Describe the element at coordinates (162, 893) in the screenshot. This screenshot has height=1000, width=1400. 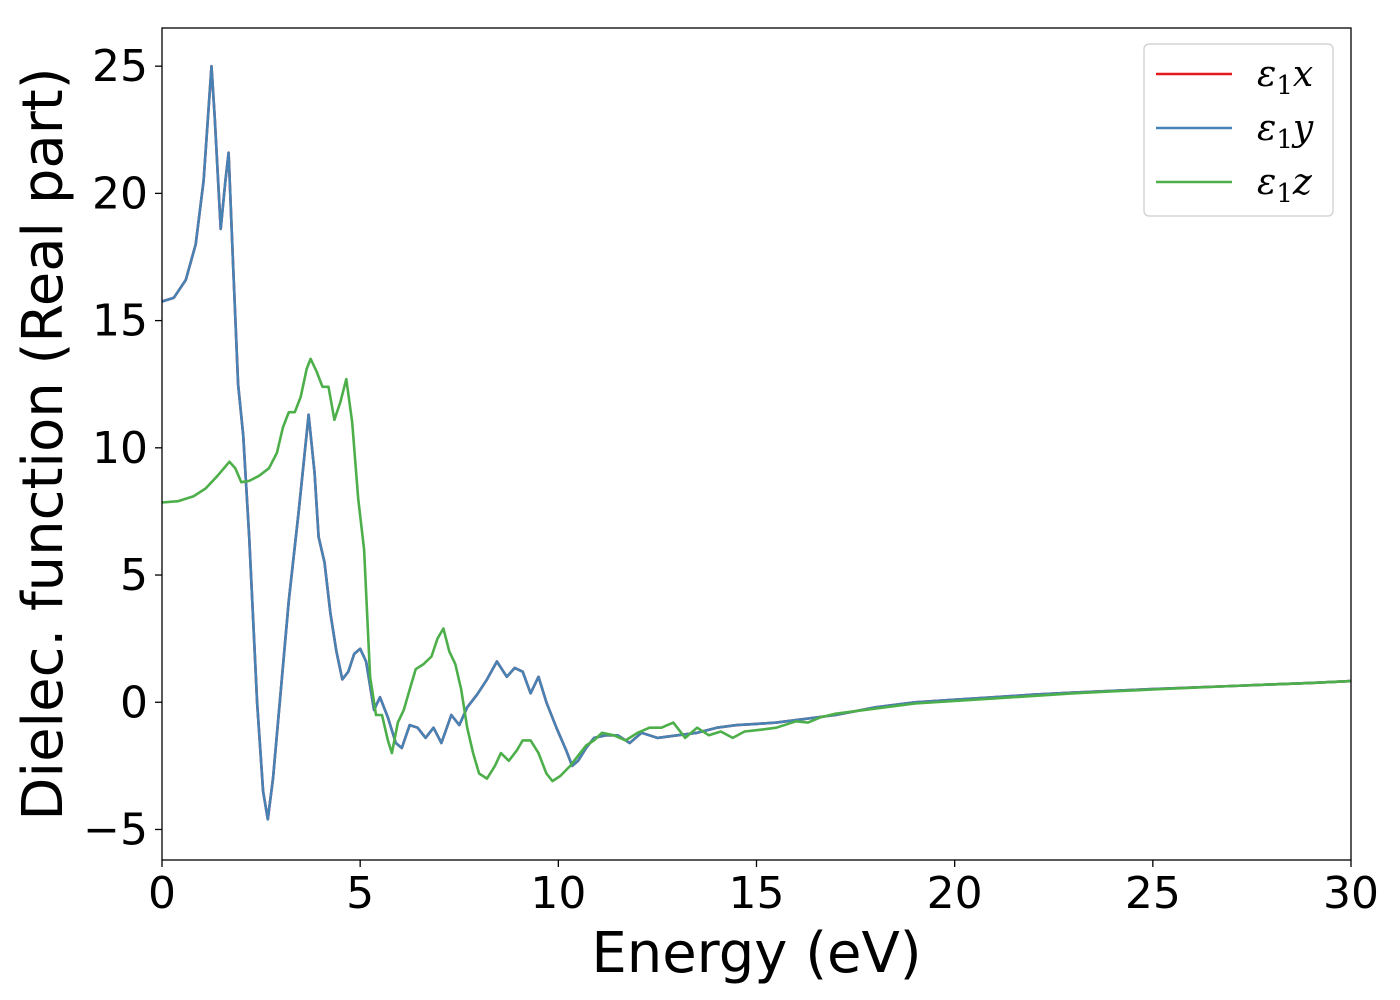
I see `x-tick-label: 0` at that location.